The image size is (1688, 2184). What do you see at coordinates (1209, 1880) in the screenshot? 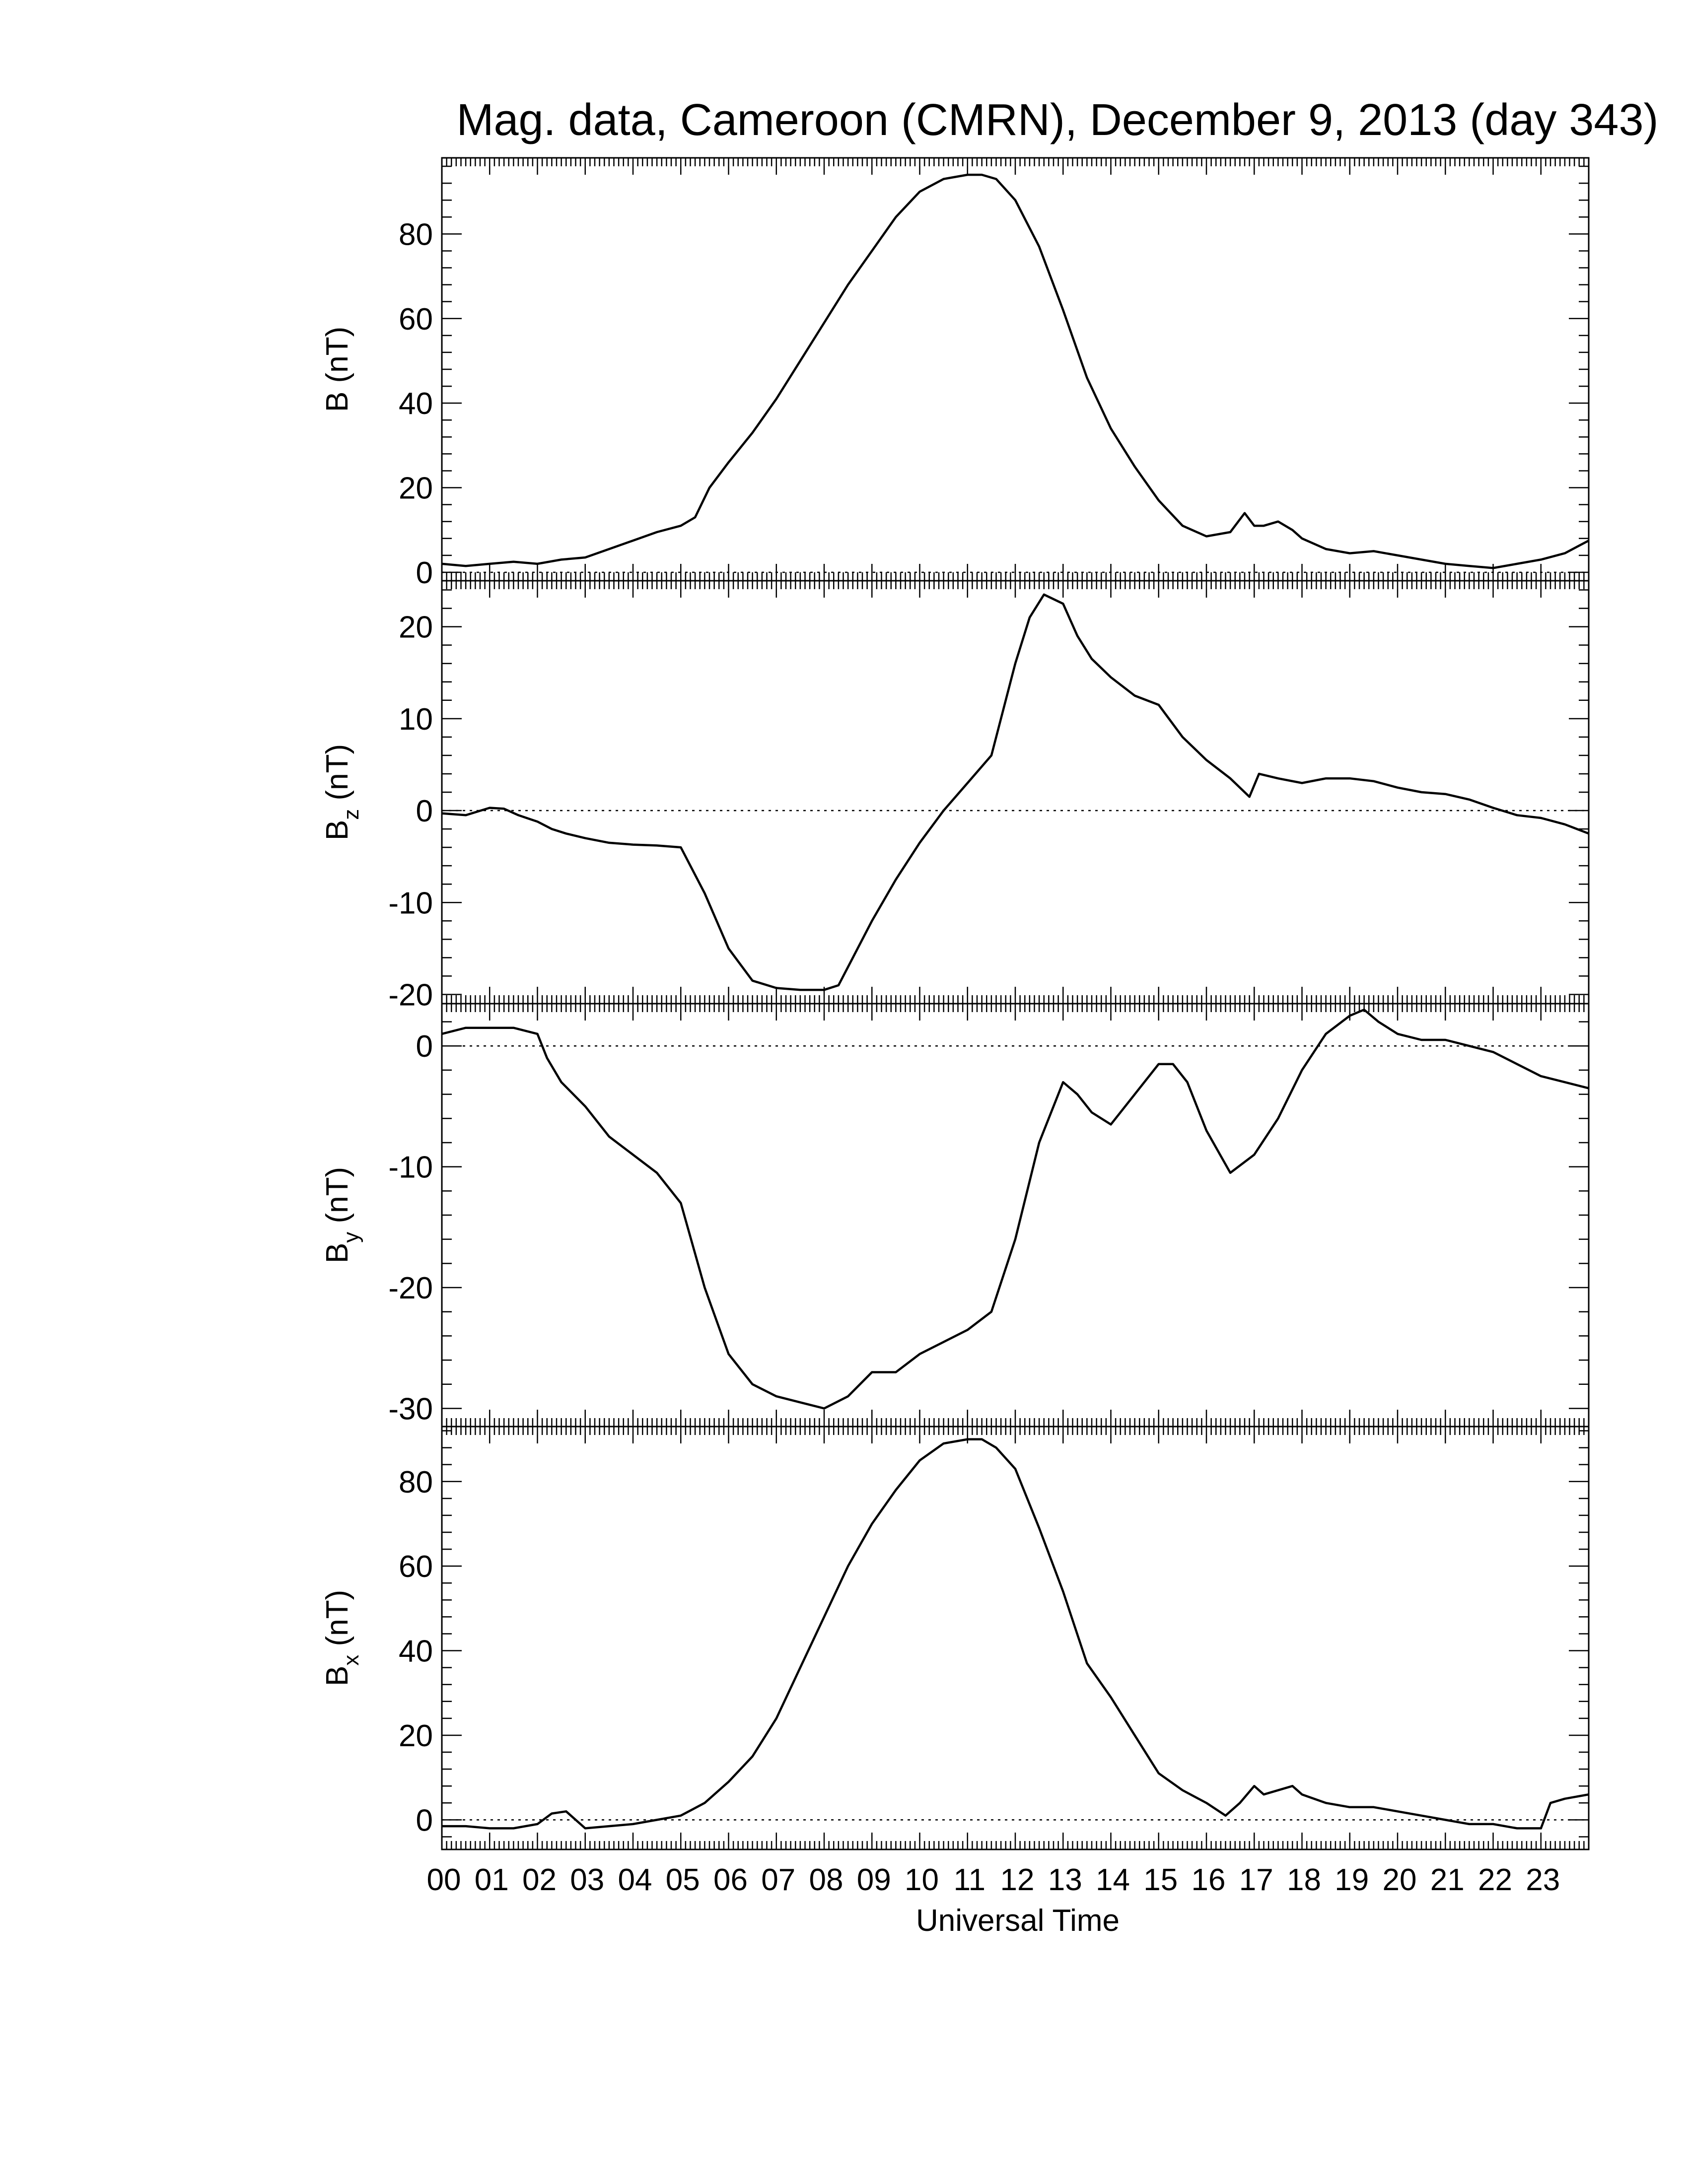
I see `x-tick-label: 16` at bounding box center [1209, 1880].